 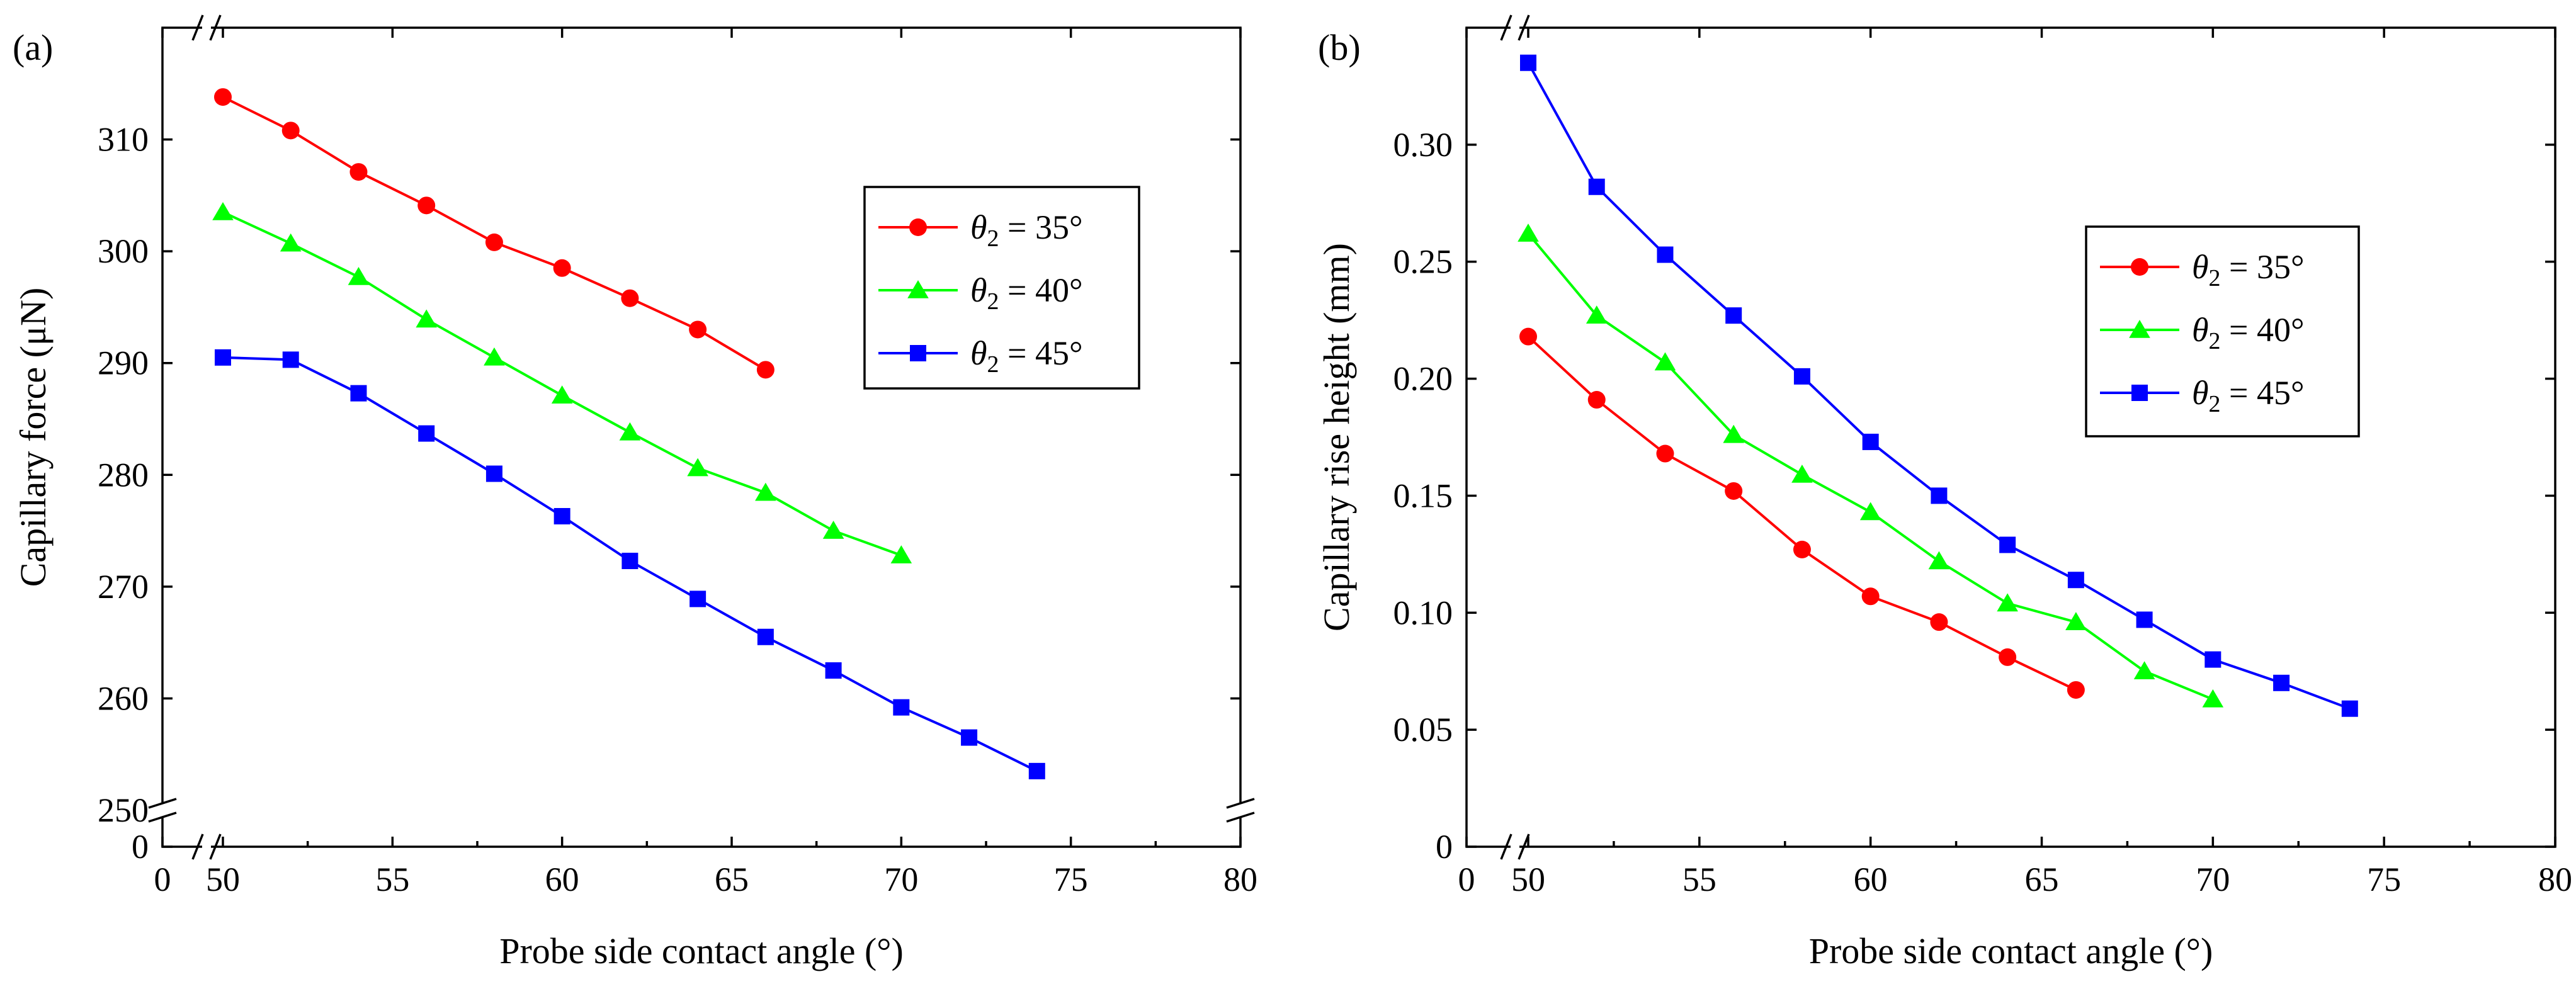 What do you see at coordinates (630, 564) in the screenshot?
I see `series-square` at bounding box center [630, 564].